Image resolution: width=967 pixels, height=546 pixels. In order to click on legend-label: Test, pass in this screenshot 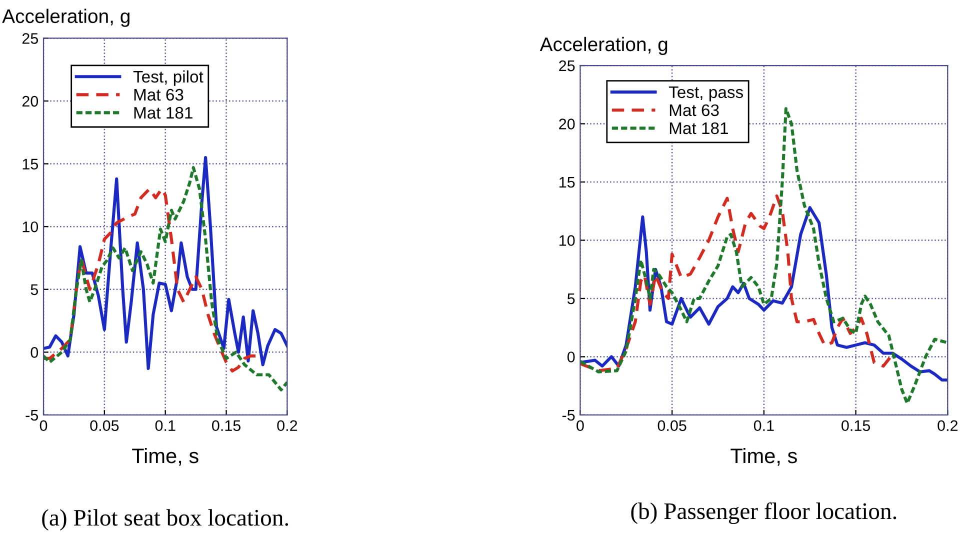, I will do `click(705, 94)`.